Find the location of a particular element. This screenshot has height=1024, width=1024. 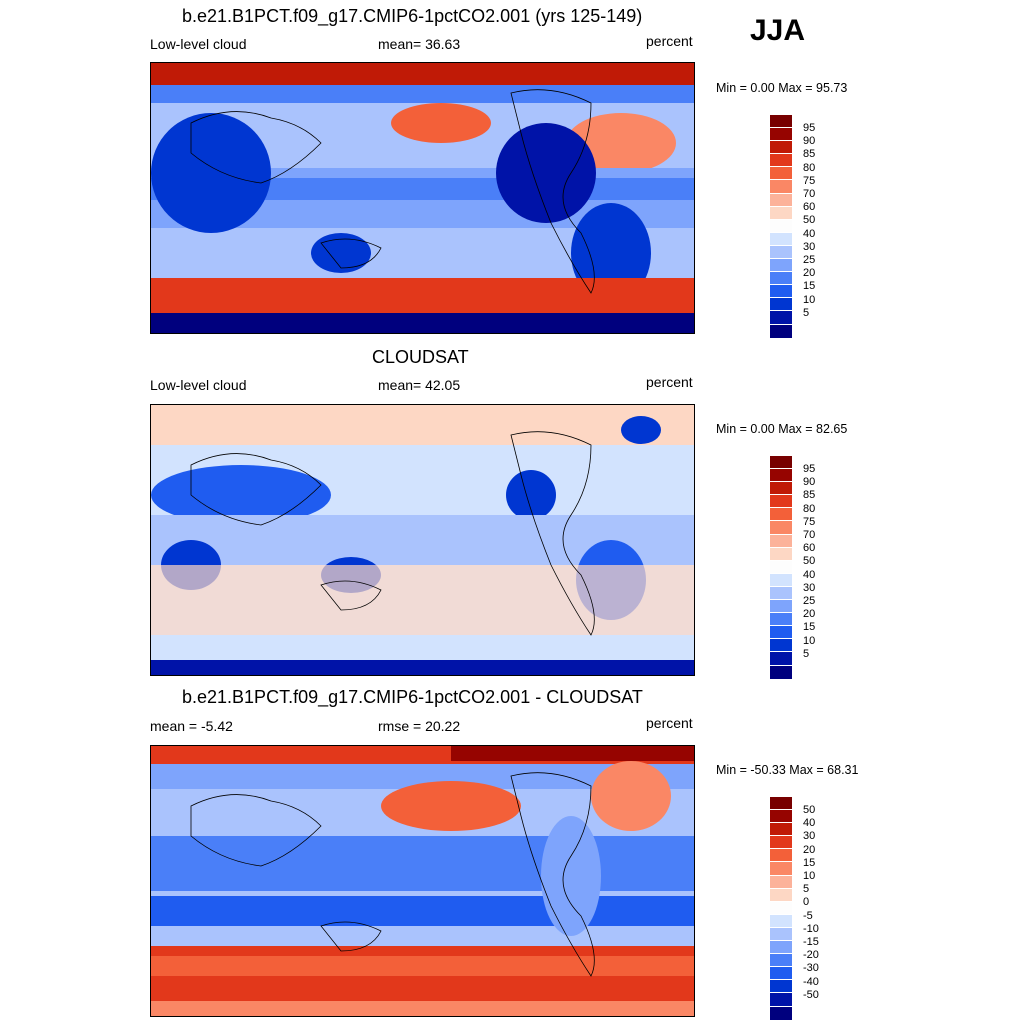

colorbar-tick: -40 is located at coordinates (811, 982).